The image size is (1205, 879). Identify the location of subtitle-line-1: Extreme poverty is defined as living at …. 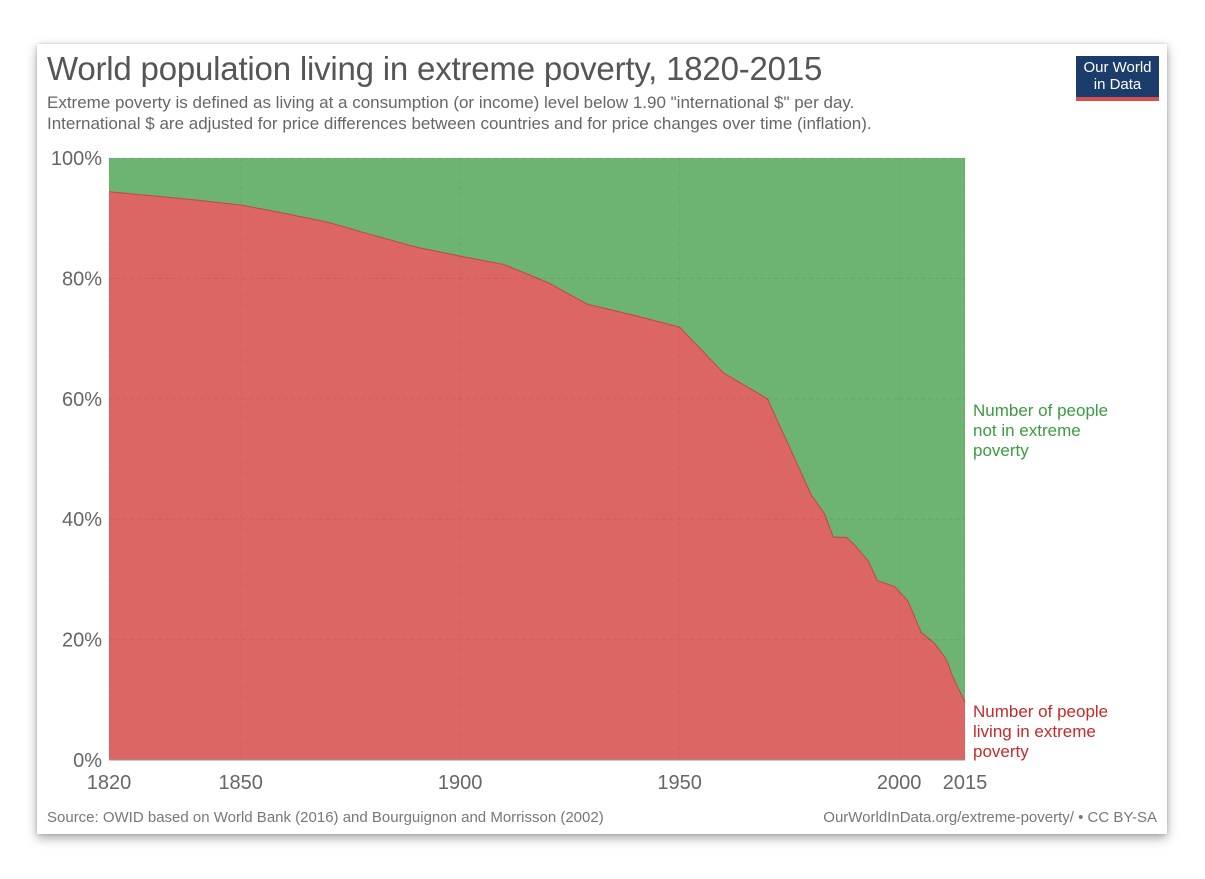
(451, 102).